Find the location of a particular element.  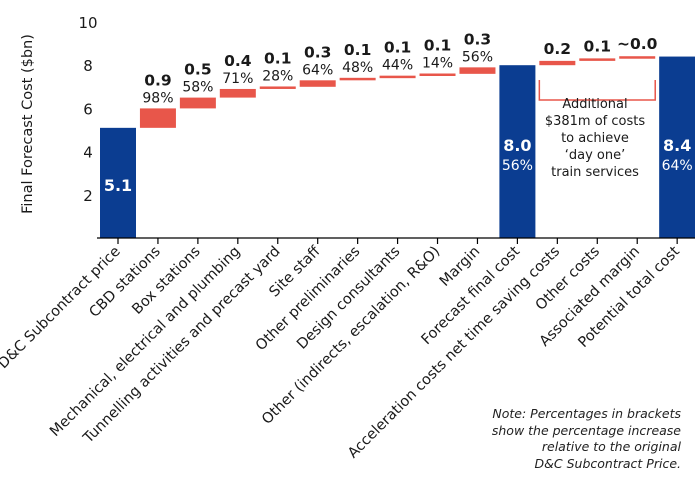

annotation-line: to achieve is located at coordinates (595, 138).